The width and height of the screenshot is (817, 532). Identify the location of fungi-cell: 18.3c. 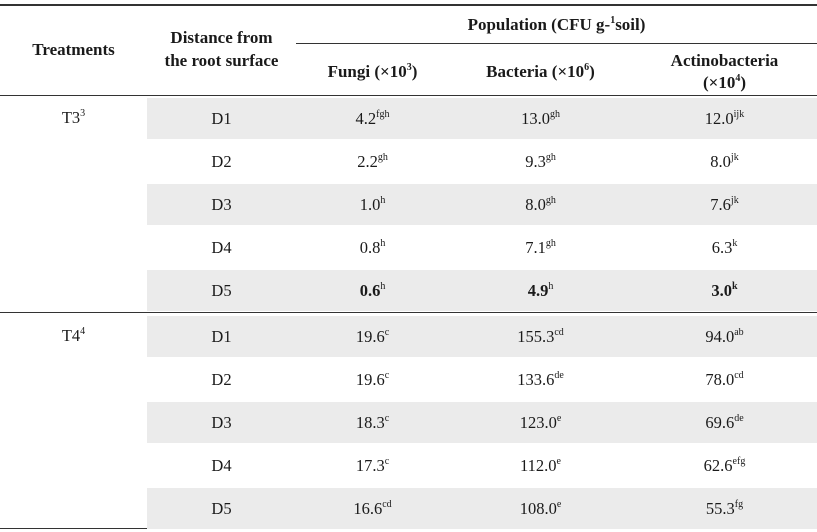
(372, 423).